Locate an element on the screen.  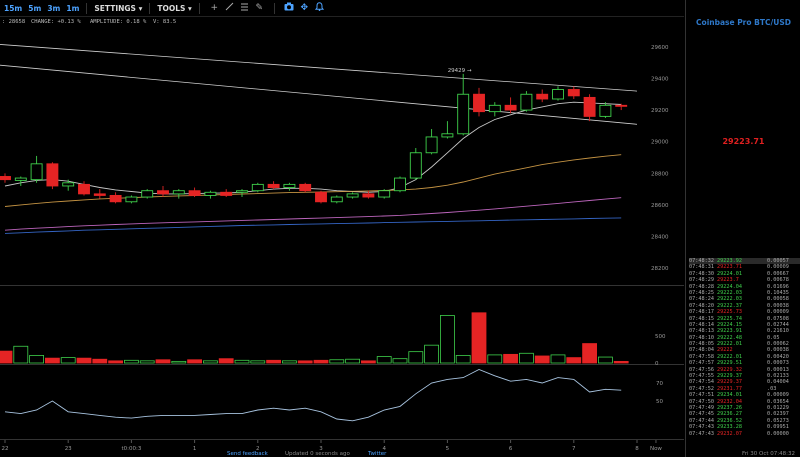
trade-size: 0.00009 is located at coordinates (778, 312).